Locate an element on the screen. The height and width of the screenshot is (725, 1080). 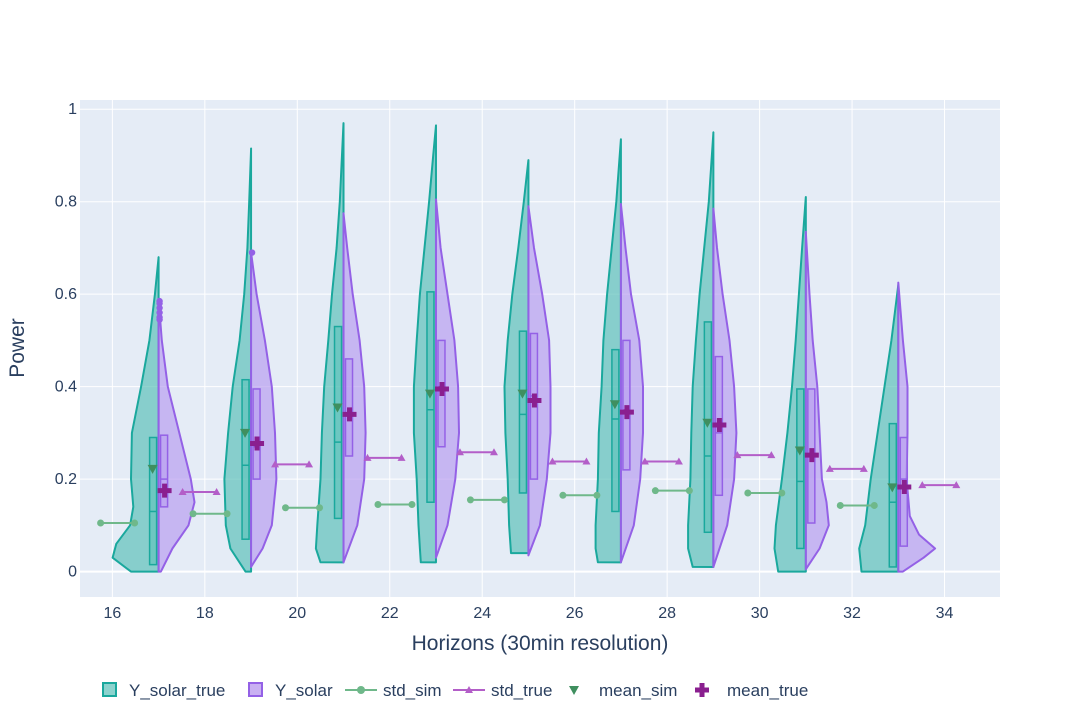
legend-label: std_true is located at coordinates (521, 690).